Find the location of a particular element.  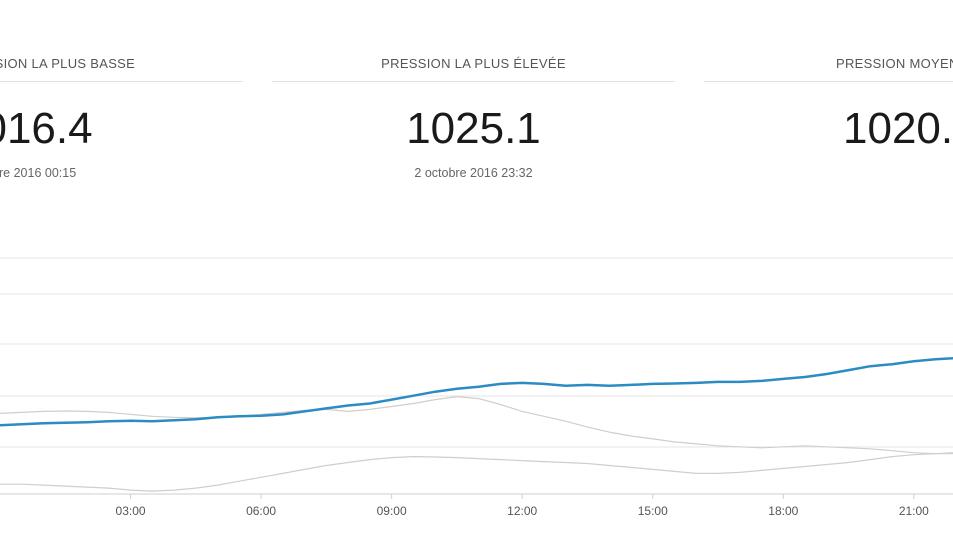

stat-highest-label: PRESSION LA PLUS ÉLEVÉE is located at coordinates (473, 63).